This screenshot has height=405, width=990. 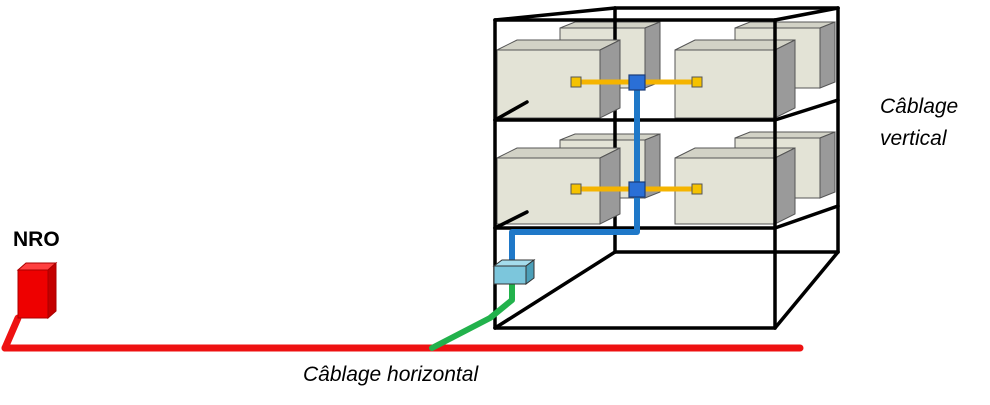 I want to click on branch-cable, so click(x=472, y=316).